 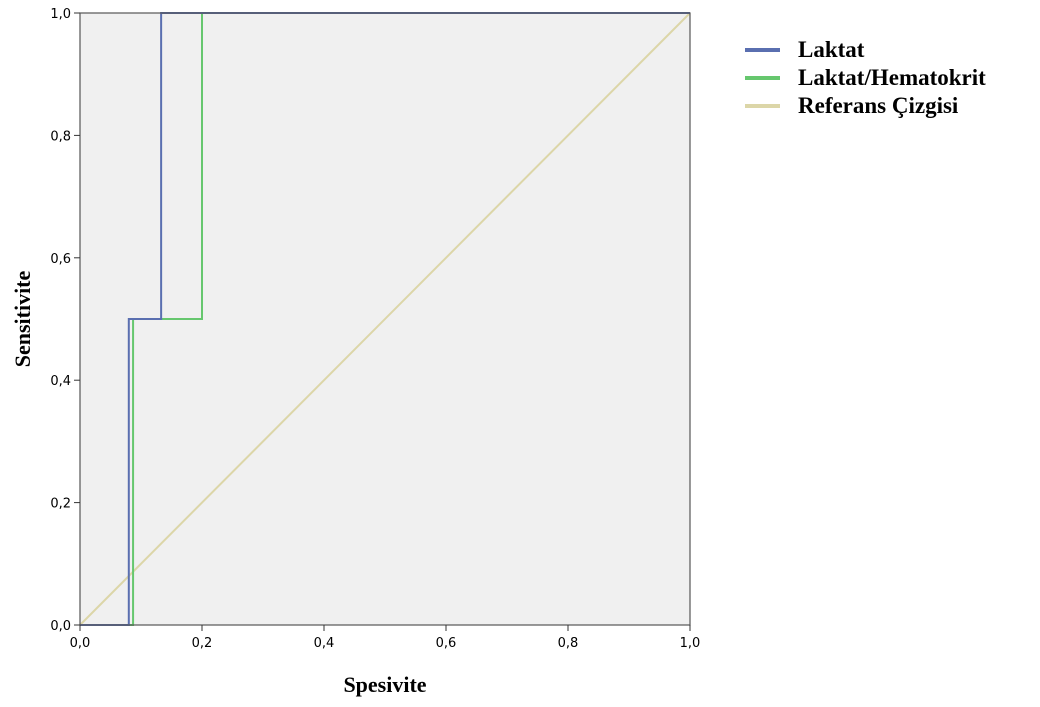 What do you see at coordinates (690, 643) in the screenshot?
I see `x-tick-label: 1,0` at bounding box center [690, 643].